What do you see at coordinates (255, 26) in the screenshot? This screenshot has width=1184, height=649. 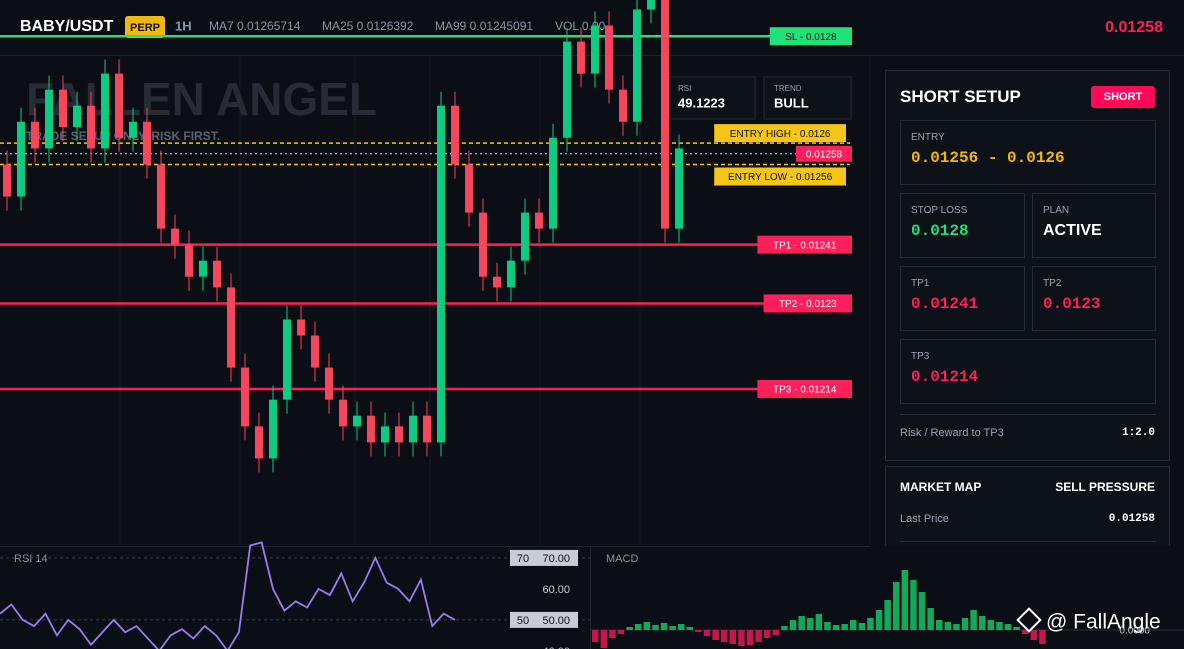 I see `ma7: MA7 0.01265714` at bounding box center [255, 26].